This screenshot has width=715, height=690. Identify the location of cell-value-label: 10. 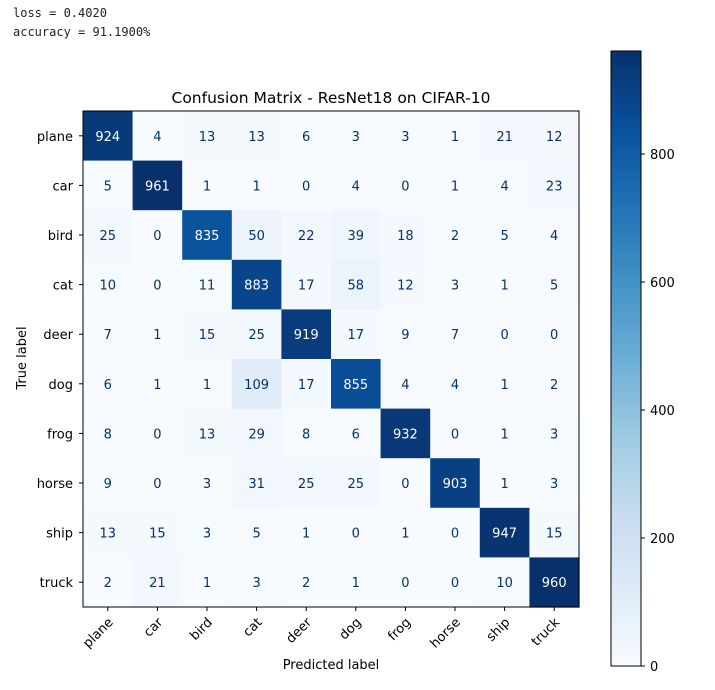
(504, 583).